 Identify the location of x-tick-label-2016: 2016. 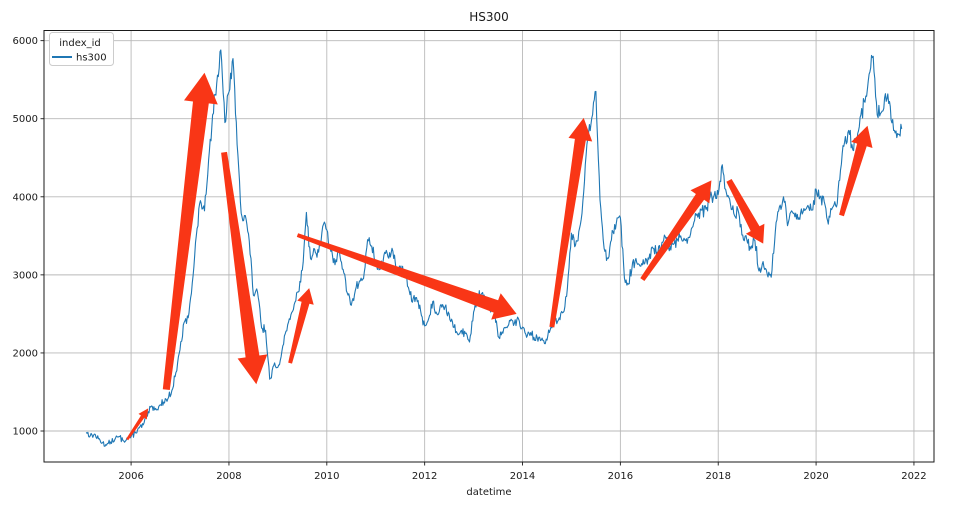
(620, 476).